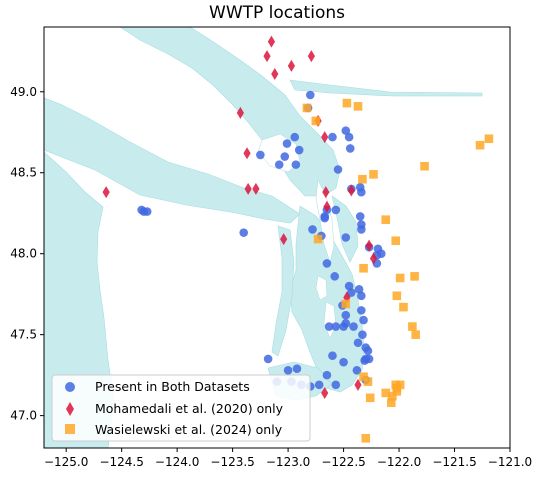  Describe the element at coordinates (343, 462) in the screenshot. I see `x-tick-label: −122.5` at that location.